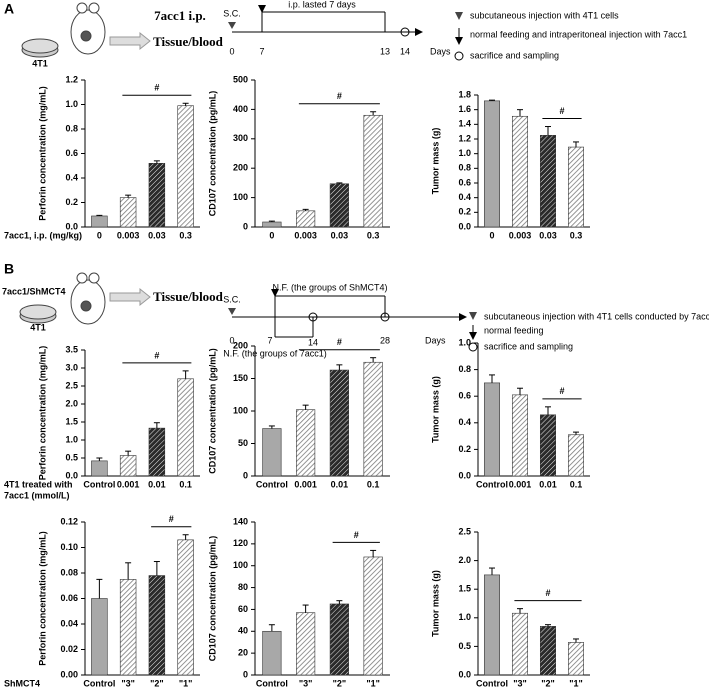  Describe the element at coordinates (347, 313) in the screenshot. I see `timeline` at that location.